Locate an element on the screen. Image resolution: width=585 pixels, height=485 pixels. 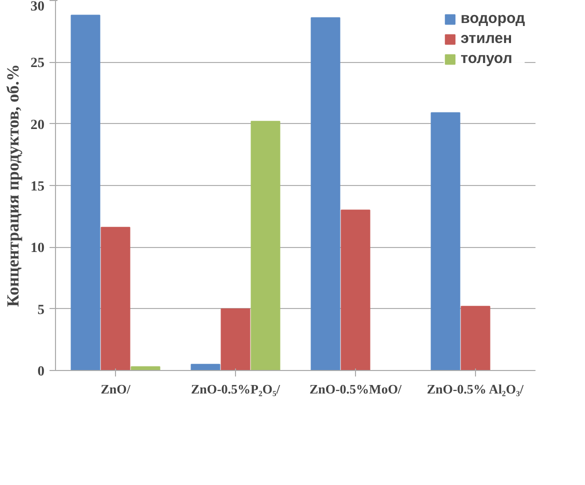
x-tick-label: ZnO-0.5%MoO/ is located at coordinates (355, 389).